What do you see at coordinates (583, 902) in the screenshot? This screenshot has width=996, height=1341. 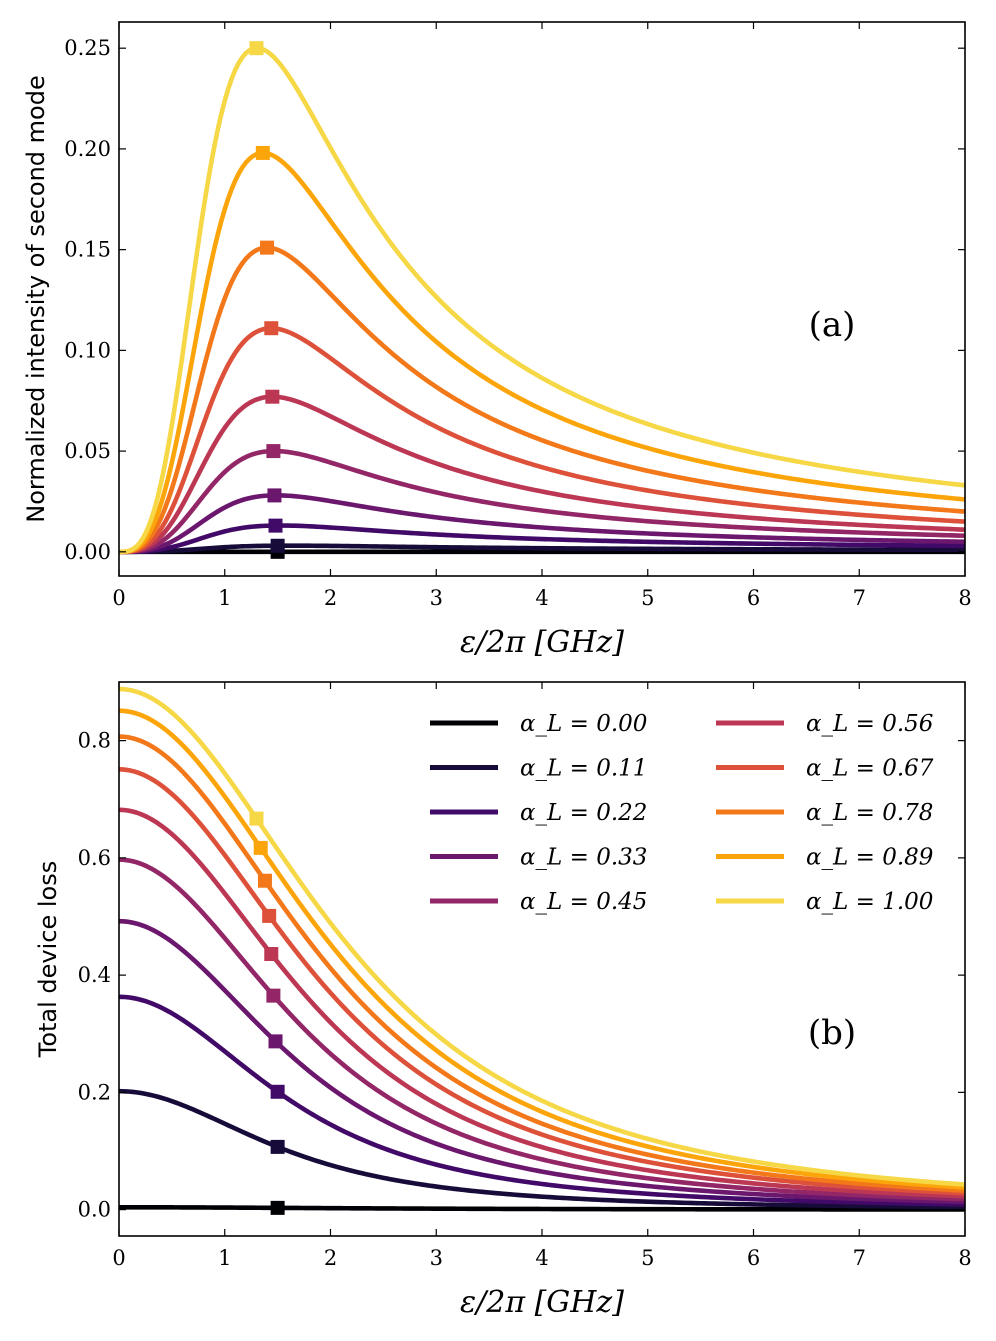 I see `legend-label-4: α_L = 0.45` at bounding box center [583, 902].